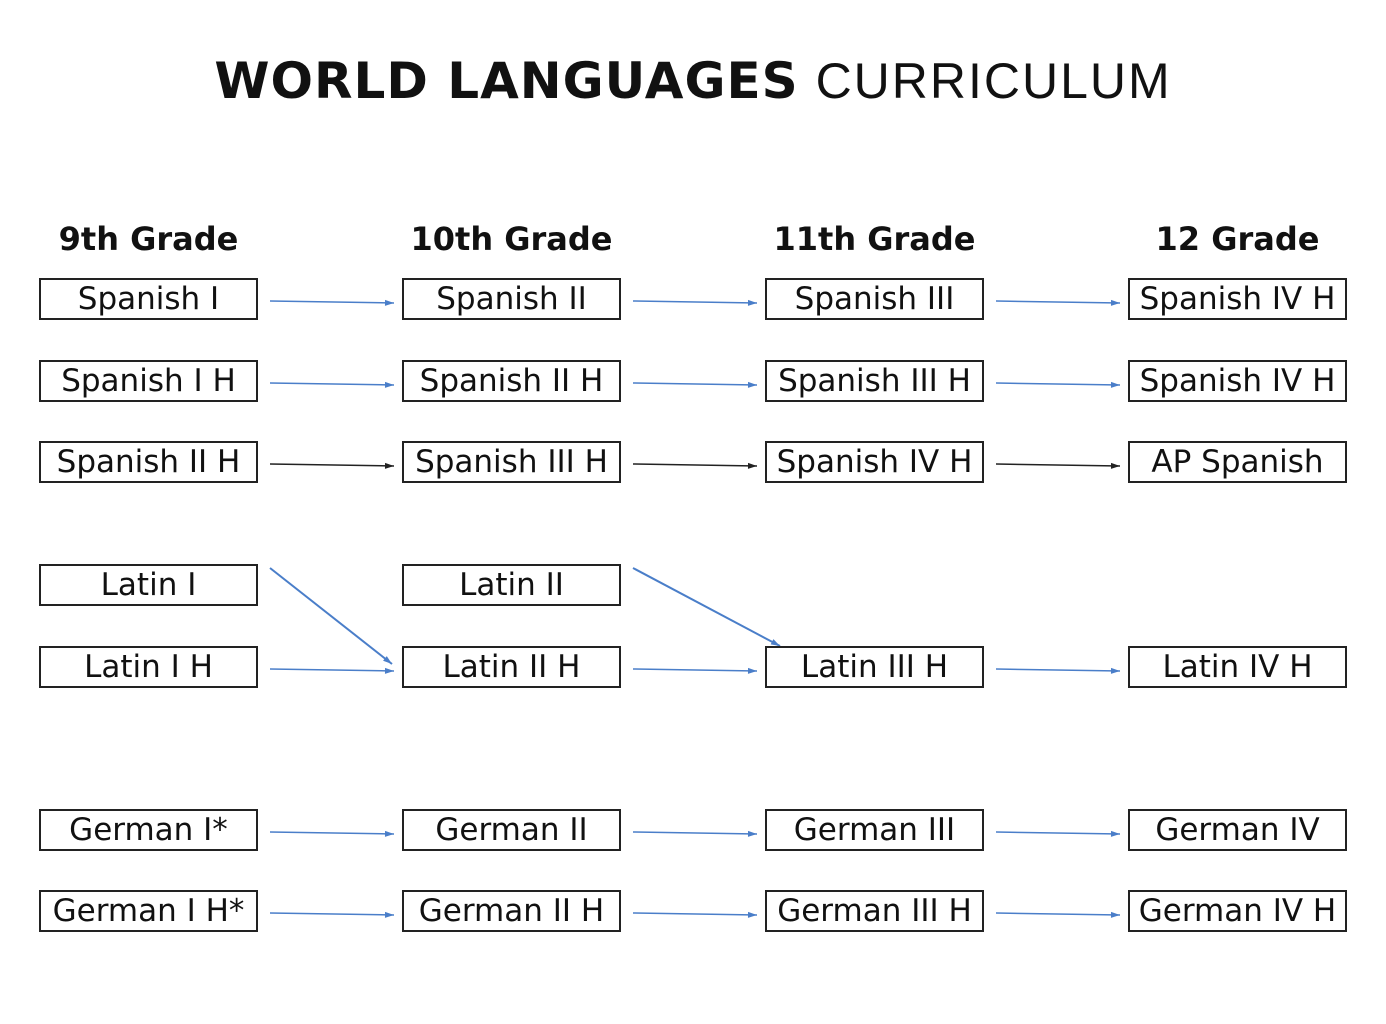 The height and width of the screenshot is (1024, 1386). Describe the element at coordinates (1237, 239) in the screenshot. I see `grade-header: 12 Grade` at that location.